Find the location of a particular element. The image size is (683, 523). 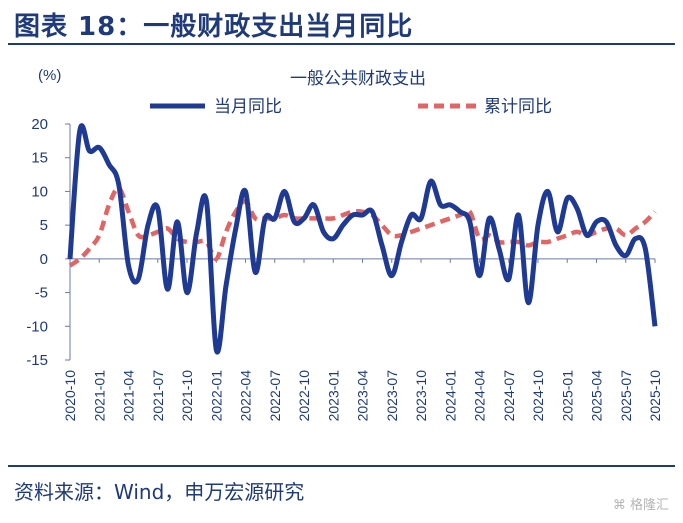

y-tick-label: 15 is located at coordinates (39, 158).